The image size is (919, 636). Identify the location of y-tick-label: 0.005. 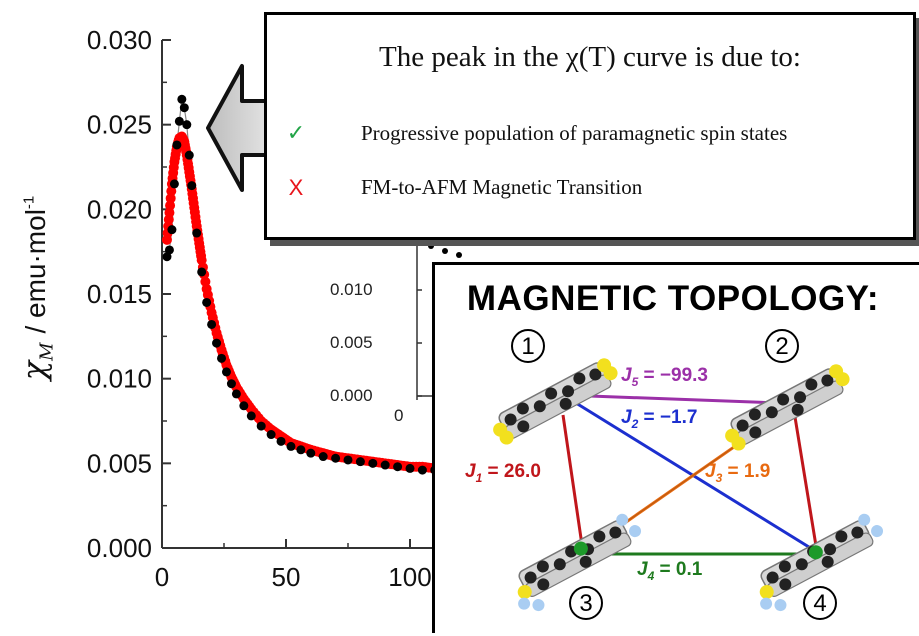
(119, 463).